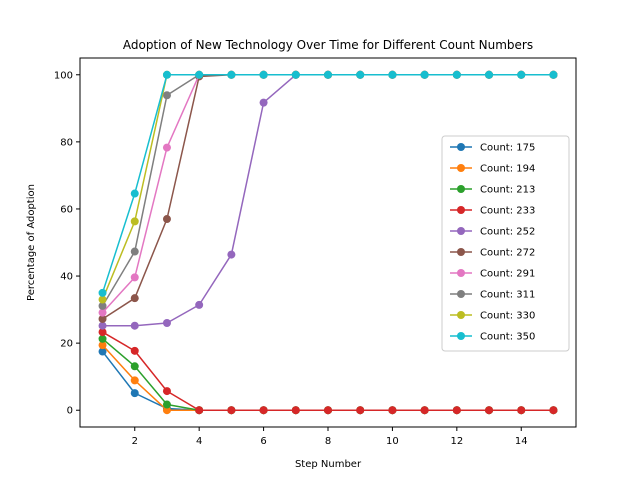 The image size is (640, 480). I want to click on legend-box, so click(505, 243).